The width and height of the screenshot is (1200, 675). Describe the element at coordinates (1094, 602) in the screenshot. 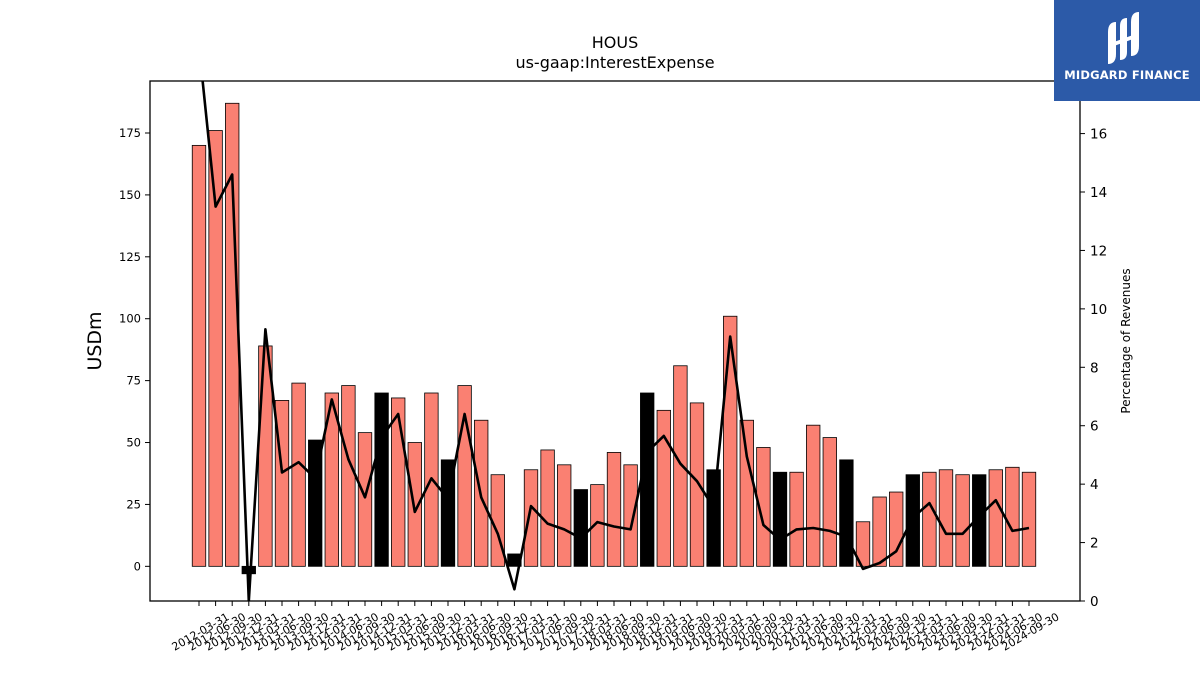

I see `y2-tick-label: 0` at that location.